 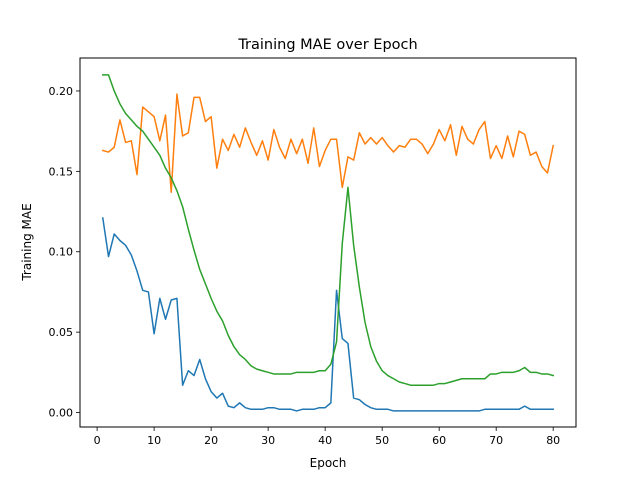 What do you see at coordinates (61, 332) in the screenshot?
I see `y-tick-label: 0.05` at bounding box center [61, 332].